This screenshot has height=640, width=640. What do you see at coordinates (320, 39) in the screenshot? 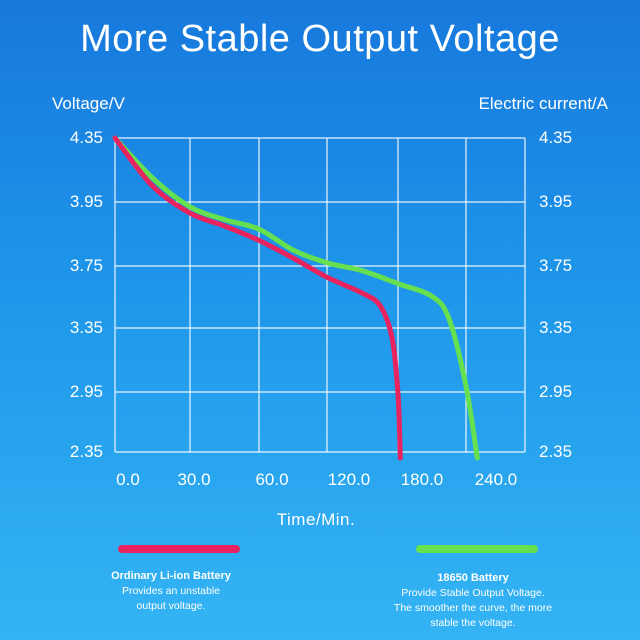
I see `chart-title: More Stable Output Voltage` at bounding box center [320, 39].